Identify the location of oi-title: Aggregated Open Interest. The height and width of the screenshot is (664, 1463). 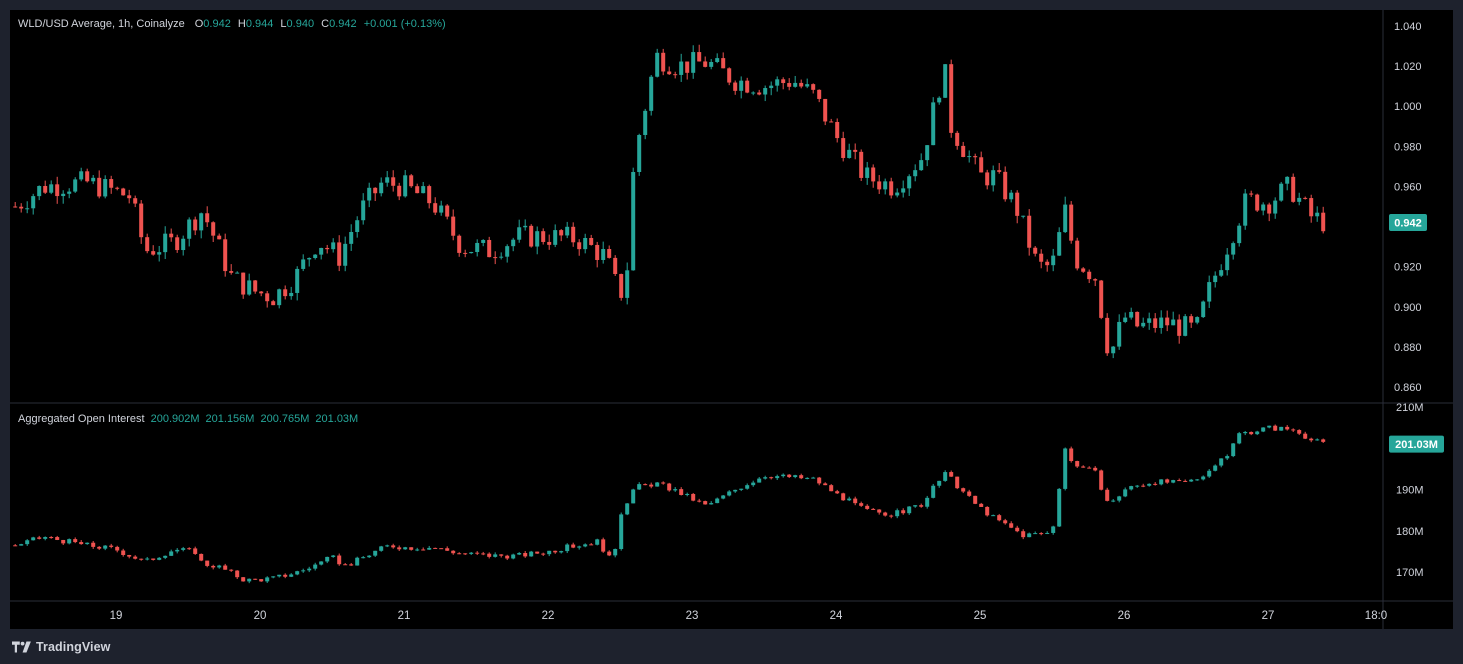
(81, 419).